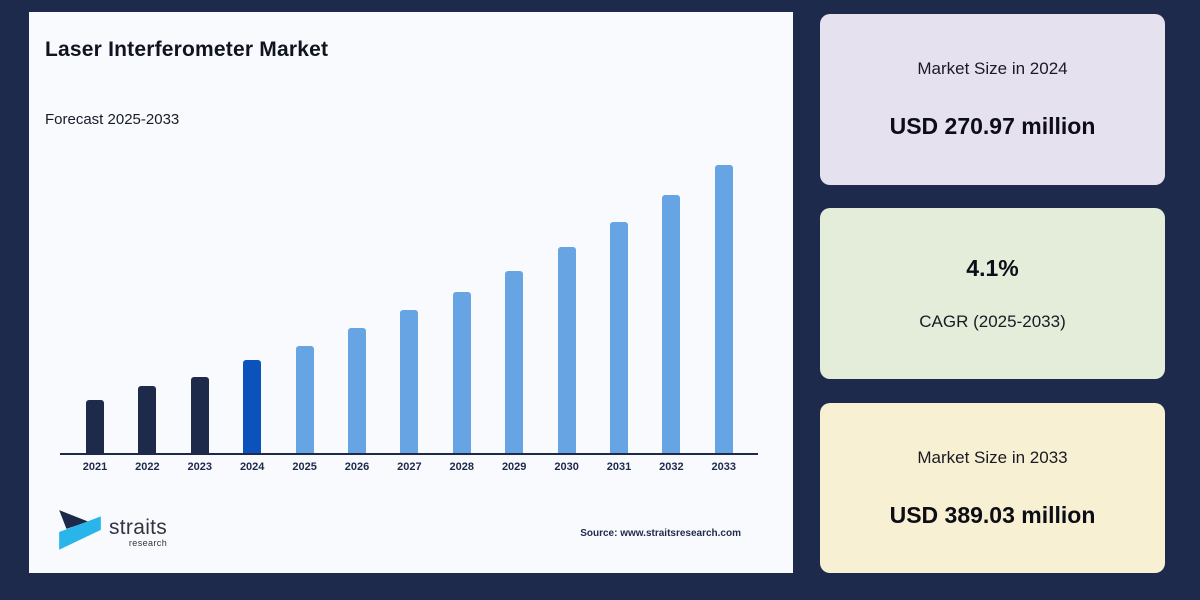  I want to click on logo-navy-chevron, so click(74, 519).